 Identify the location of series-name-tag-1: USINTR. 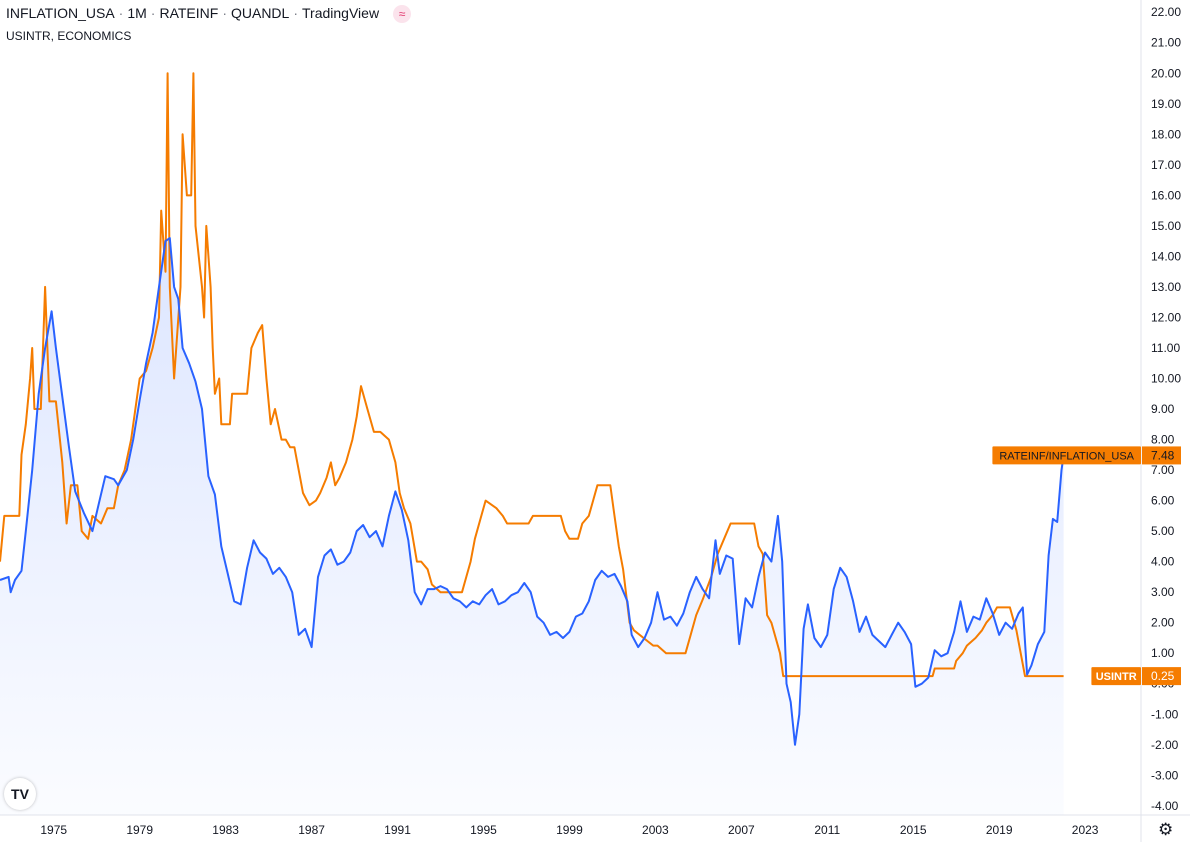
(1116, 677).